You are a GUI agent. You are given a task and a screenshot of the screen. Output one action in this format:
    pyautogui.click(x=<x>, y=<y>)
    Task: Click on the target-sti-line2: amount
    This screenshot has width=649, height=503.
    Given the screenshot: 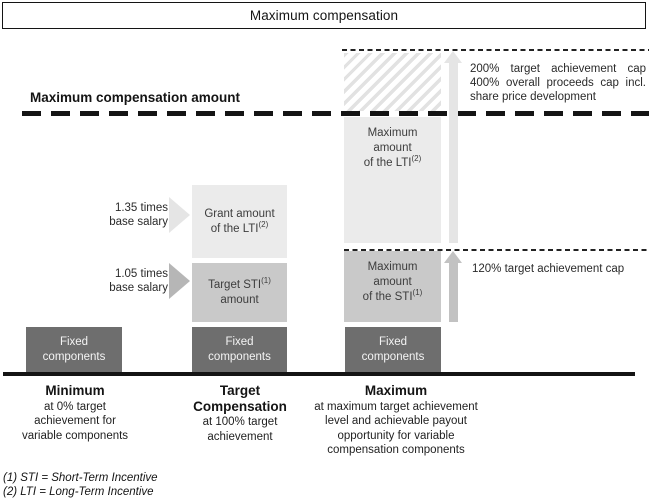 What is the action you would take?
    pyautogui.click(x=239, y=299)
    